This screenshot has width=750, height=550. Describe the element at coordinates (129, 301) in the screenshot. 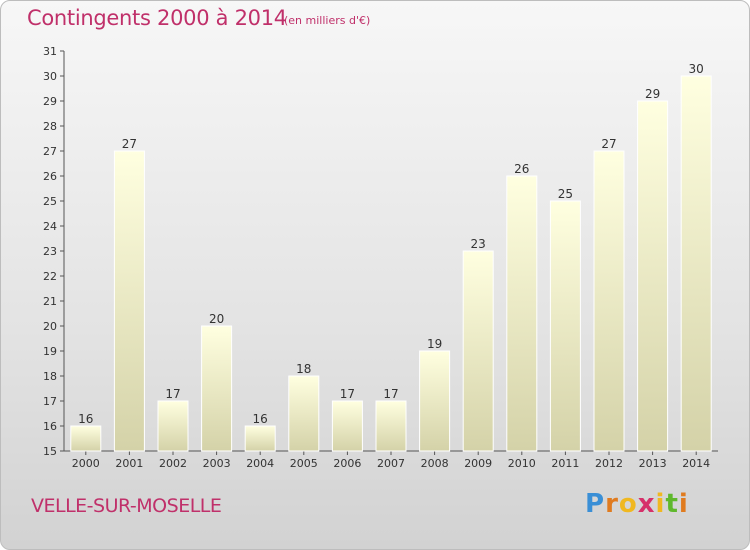

I see `bar-2001` at that location.